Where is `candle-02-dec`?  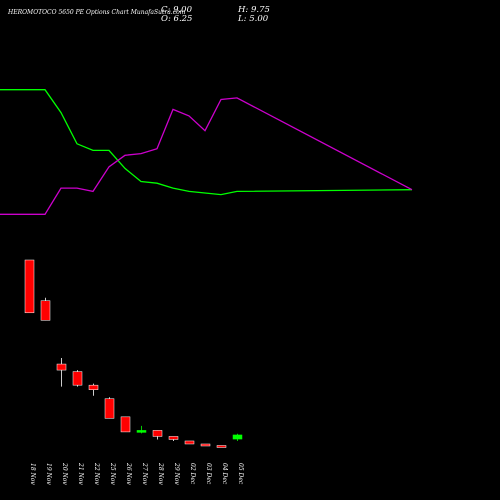 candle-02-dec is located at coordinates (189, 442).